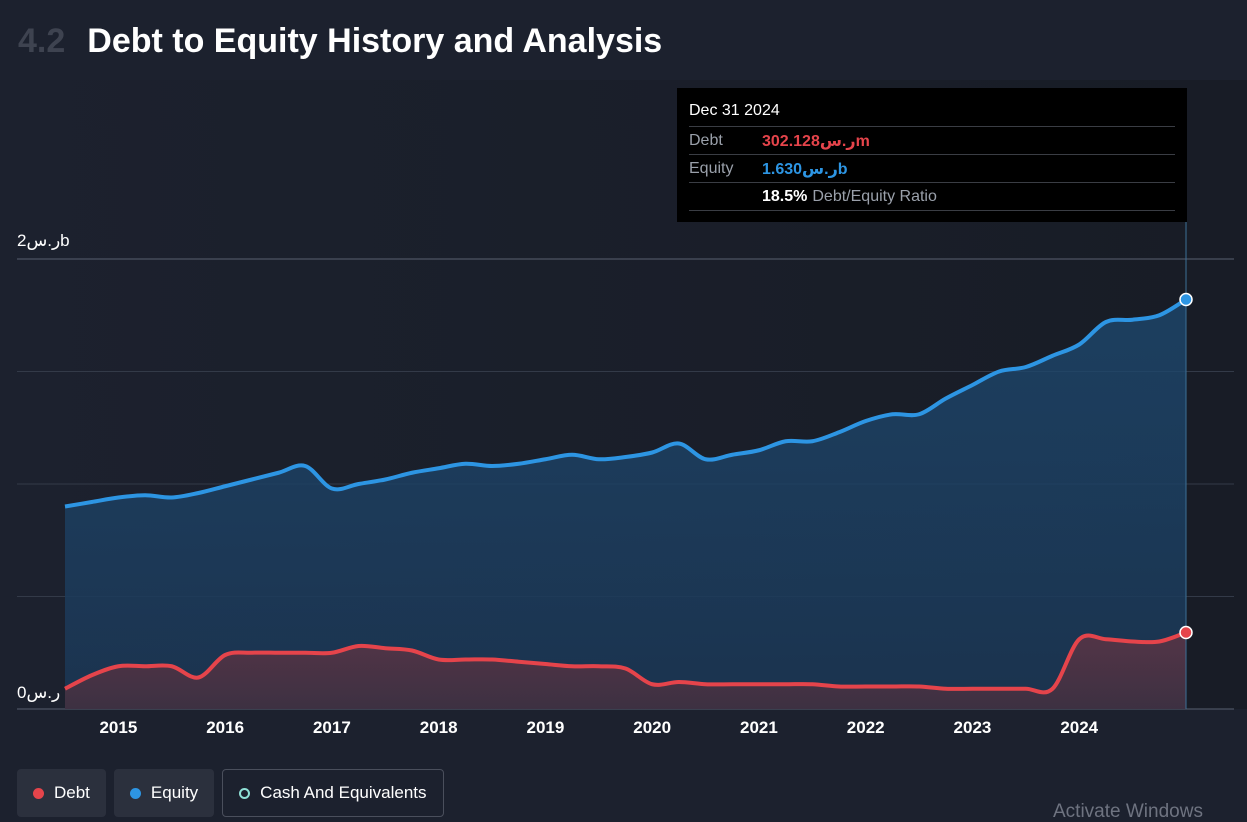 This screenshot has width=1247, height=822. Describe the element at coordinates (1186, 299) in the screenshot. I see `equity-hover-point` at that location.